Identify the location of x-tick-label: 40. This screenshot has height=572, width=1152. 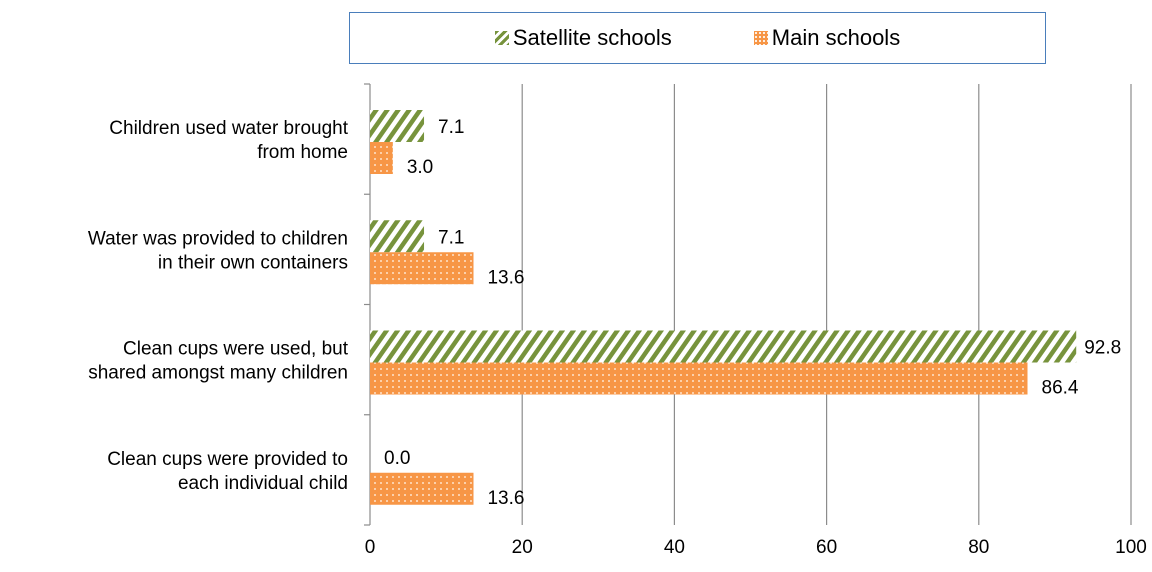
(674, 547).